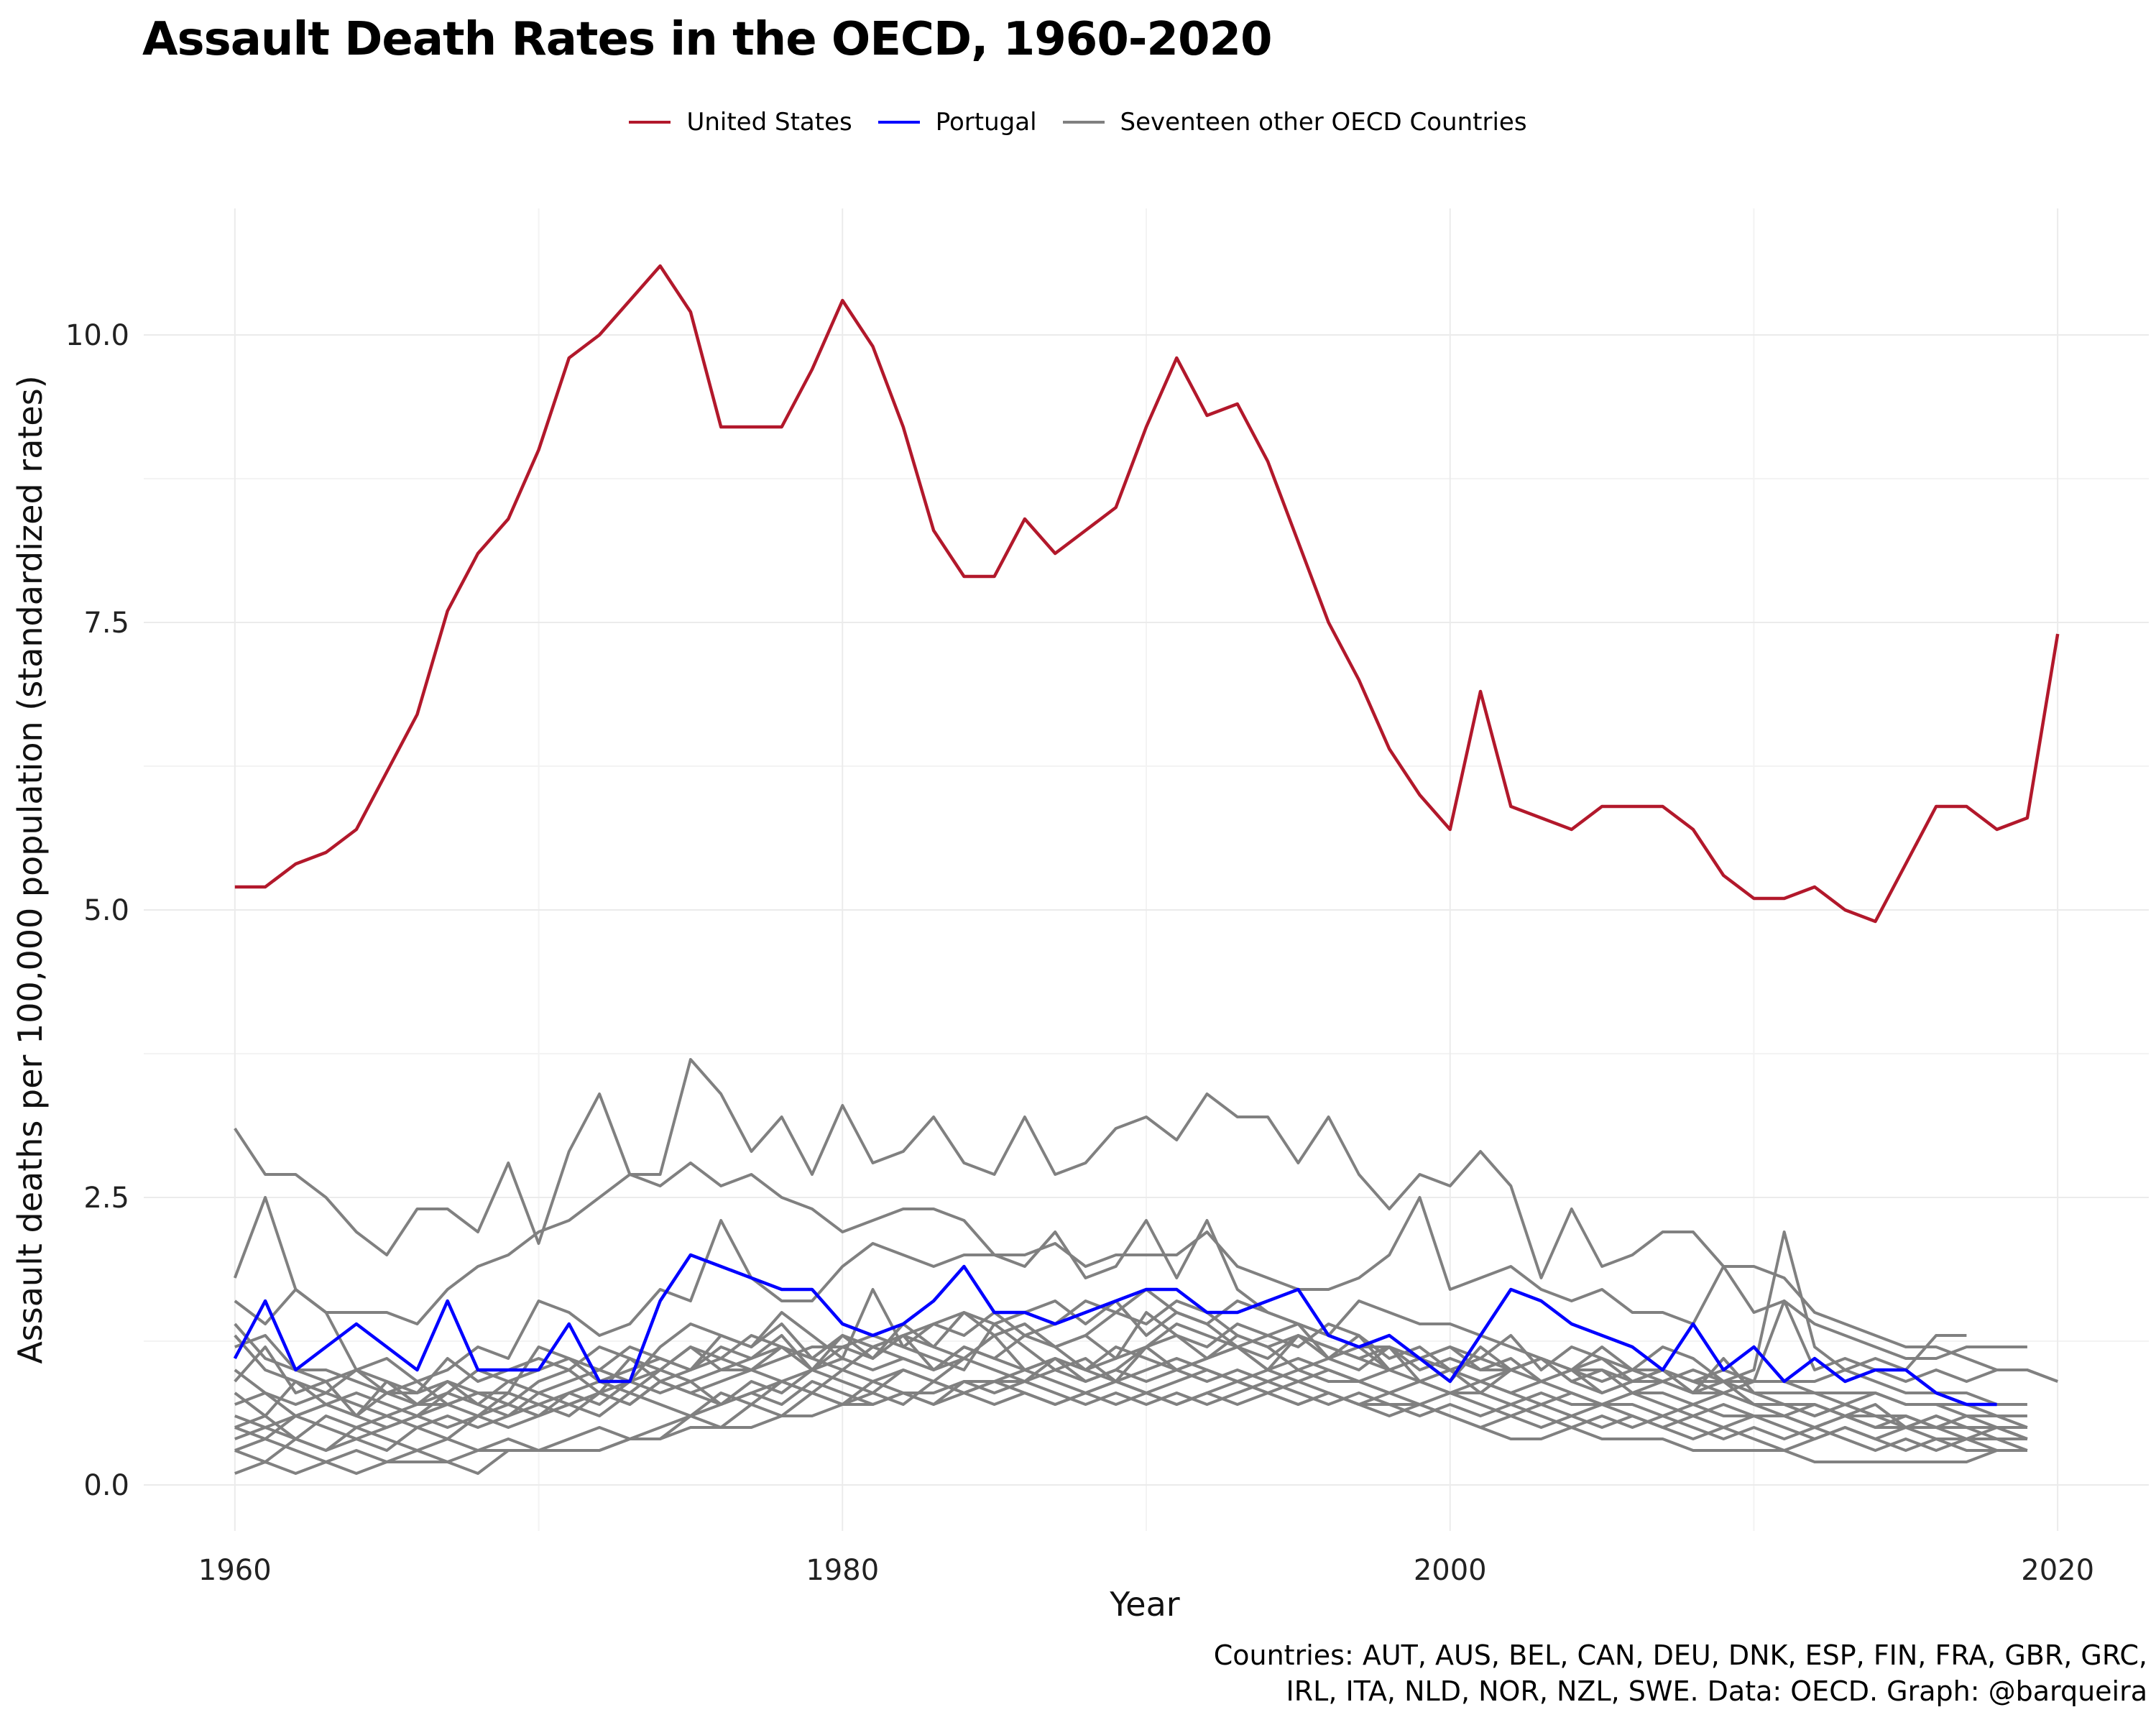  I want to click on legend-swatch-united-states, so click(650, 122).